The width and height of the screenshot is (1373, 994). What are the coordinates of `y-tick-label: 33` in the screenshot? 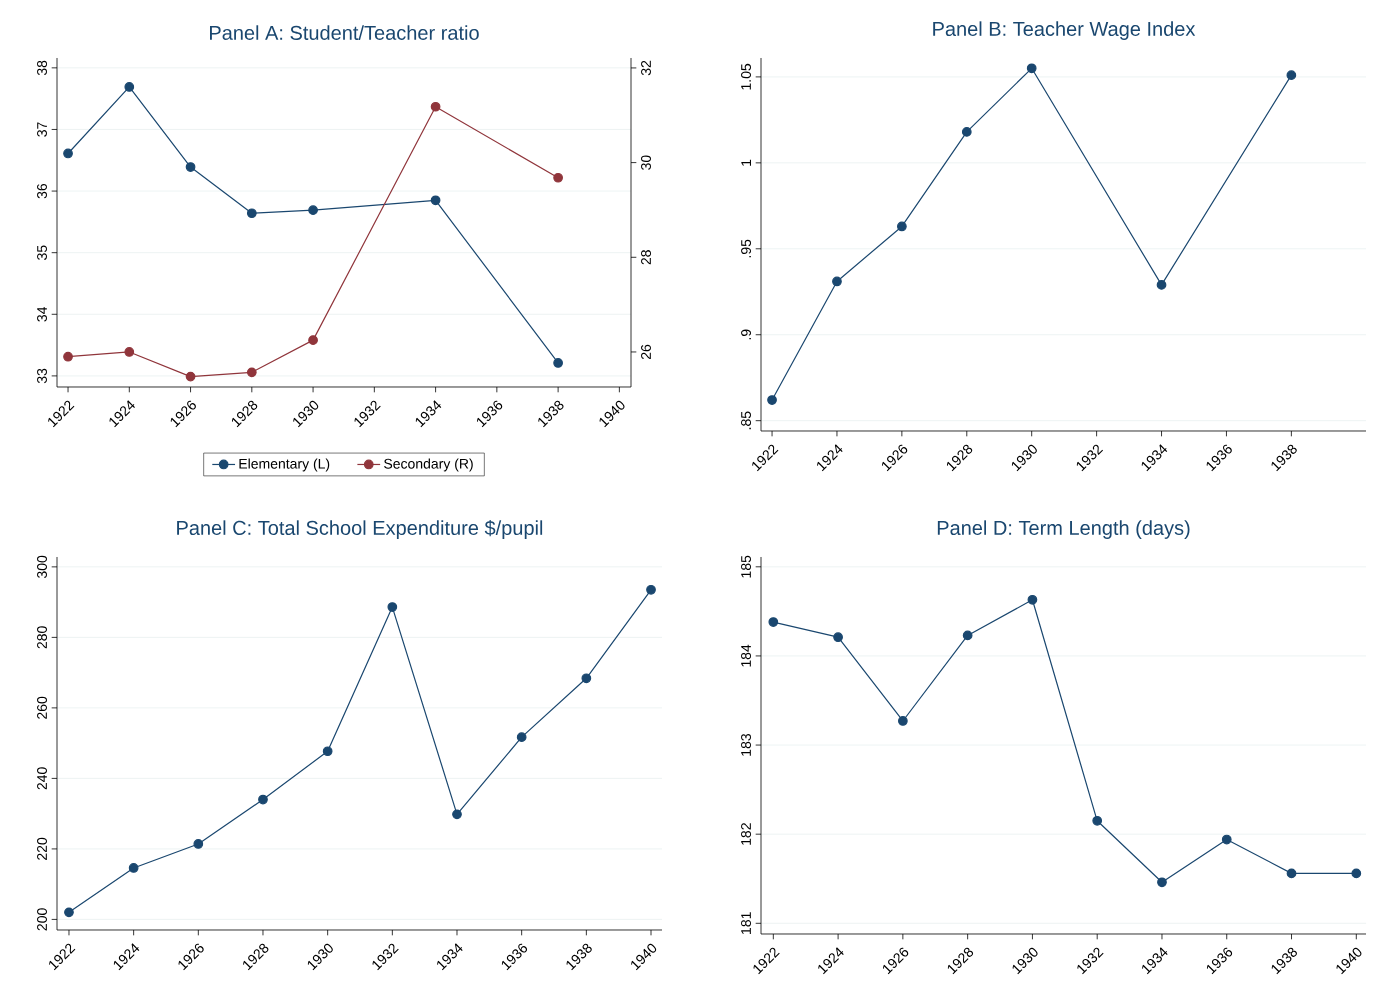 It's located at (42, 376).